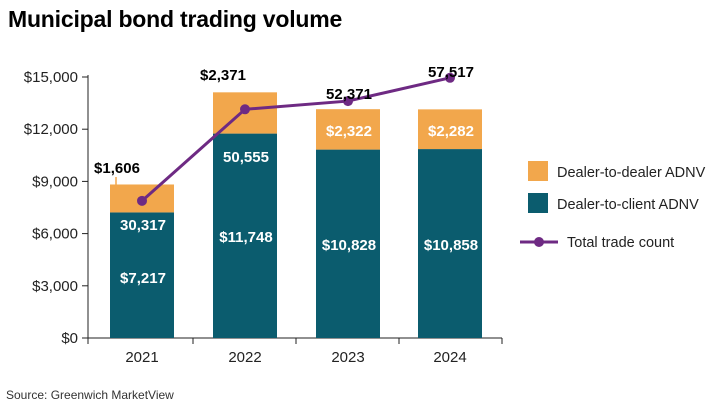  What do you see at coordinates (223, 75) in the screenshot?
I see `label-dealer-to-dealer: $2,371` at bounding box center [223, 75].